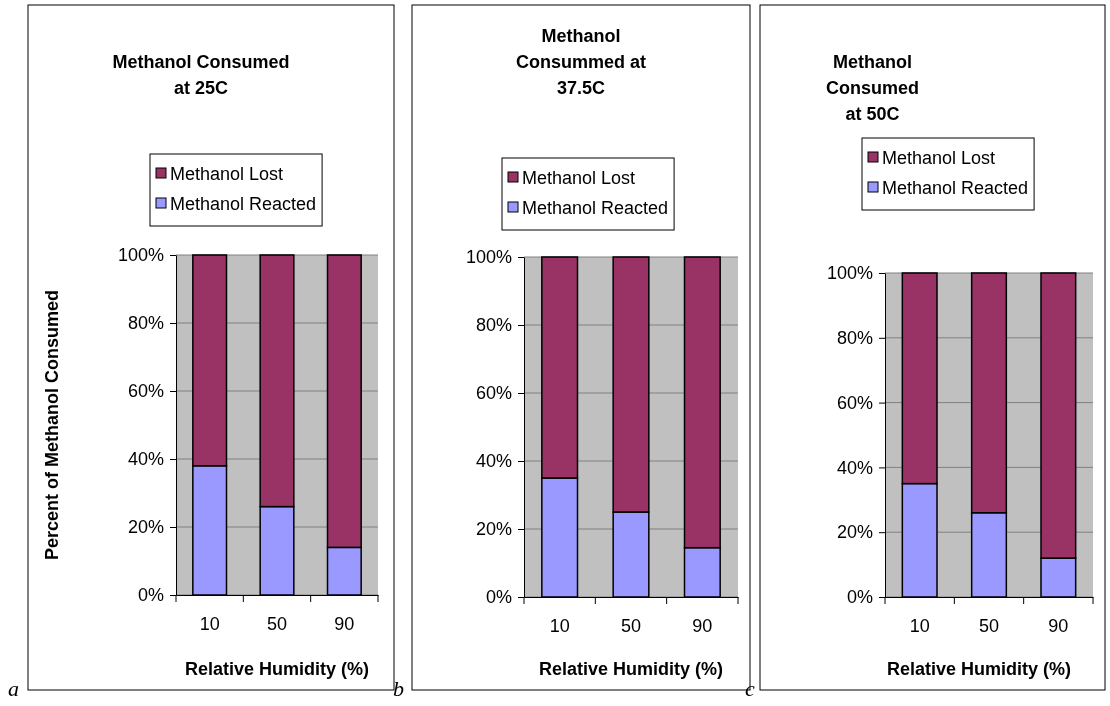 The height and width of the screenshot is (706, 1110). Describe the element at coordinates (398, 688) in the screenshot. I see `text: b` at that location.